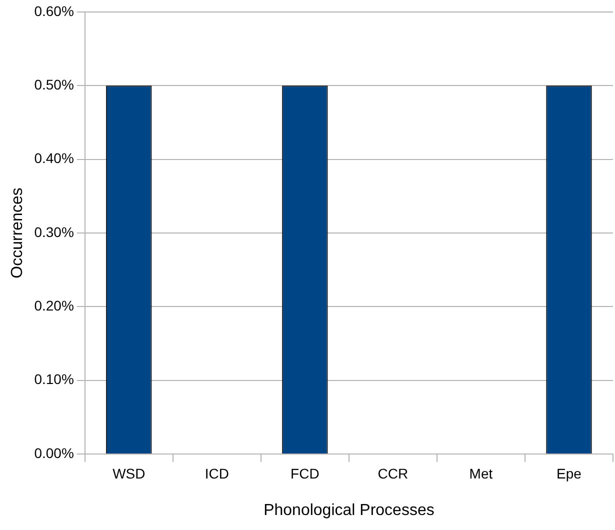  Describe the element at coordinates (216, 473) in the screenshot. I see `x-tick-label: ICD` at that location.